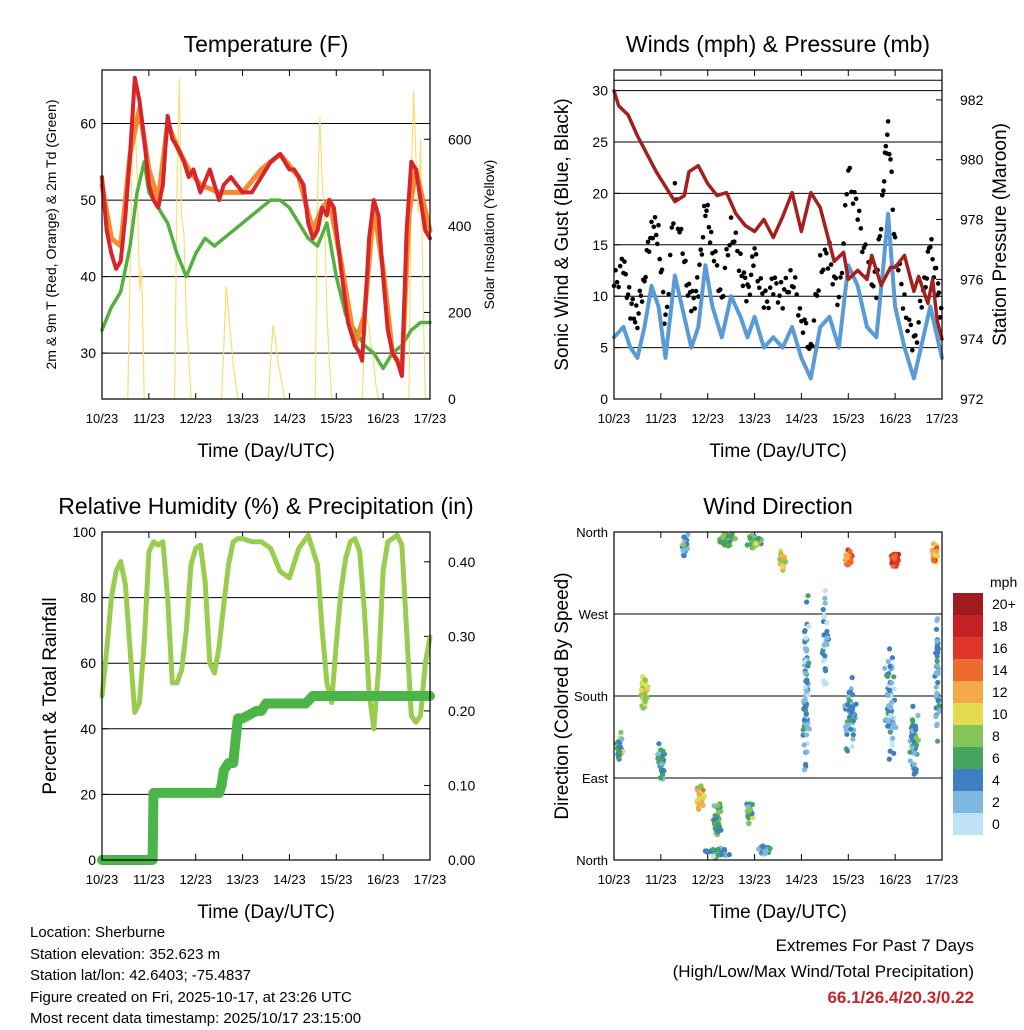 This screenshot has width=1024, height=1030. Describe the element at coordinates (972, 100) in the screenshot. I see `y-right-tick-label: 982` at that location.